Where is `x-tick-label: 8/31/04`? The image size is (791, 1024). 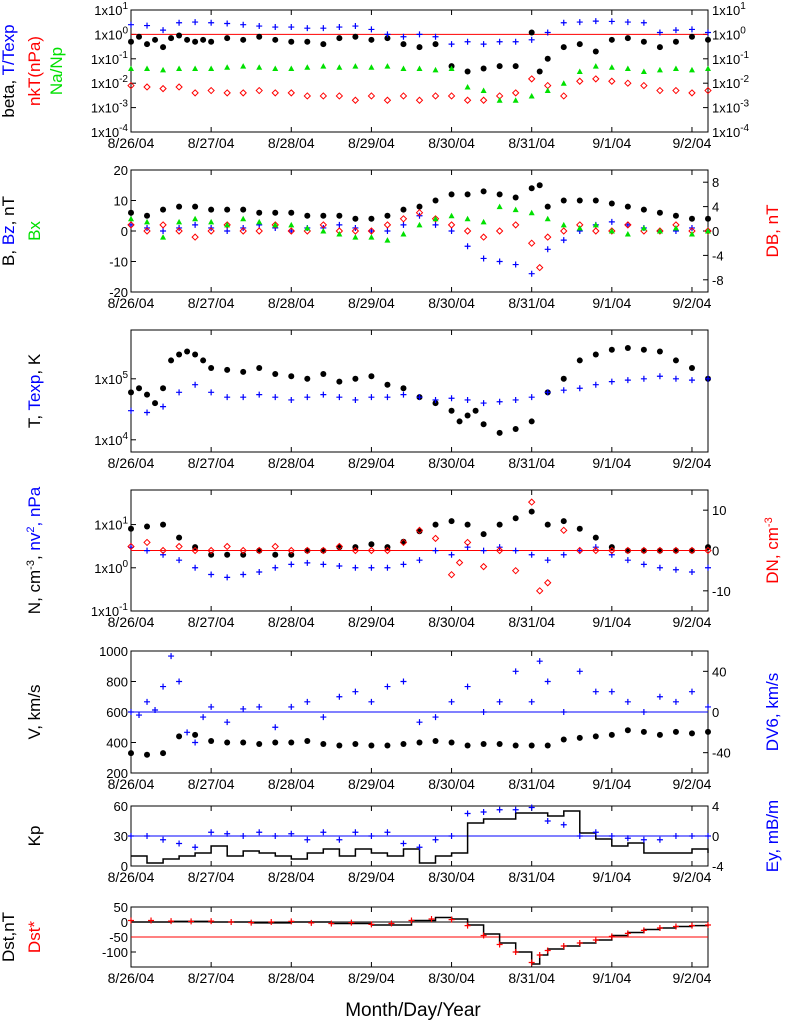 x-tick-label: 8/31/04 is located at coordinates (531, 877).